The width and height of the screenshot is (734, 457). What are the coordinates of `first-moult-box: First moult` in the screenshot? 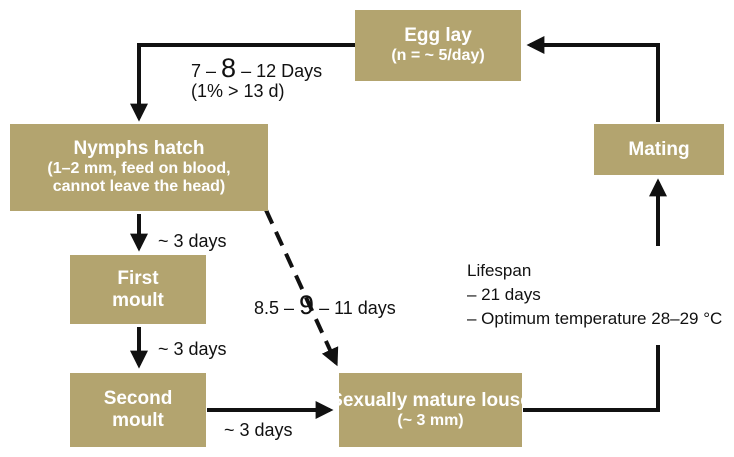 It's located at (138, 289).